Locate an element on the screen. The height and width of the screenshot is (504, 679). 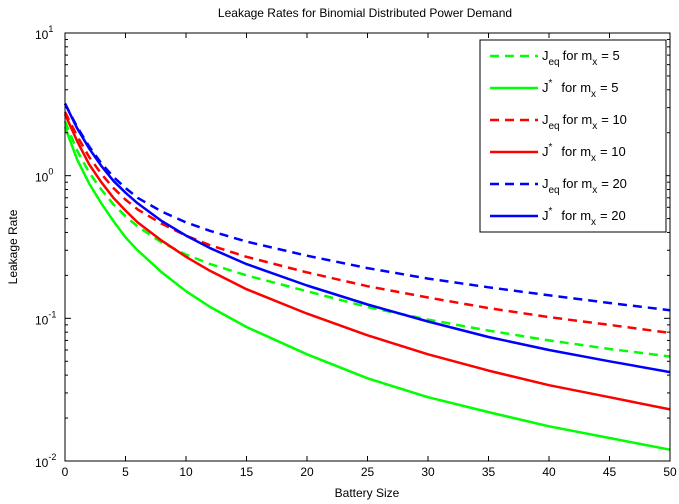
x-tick-label: 5 is located at coordinates (125, 472).